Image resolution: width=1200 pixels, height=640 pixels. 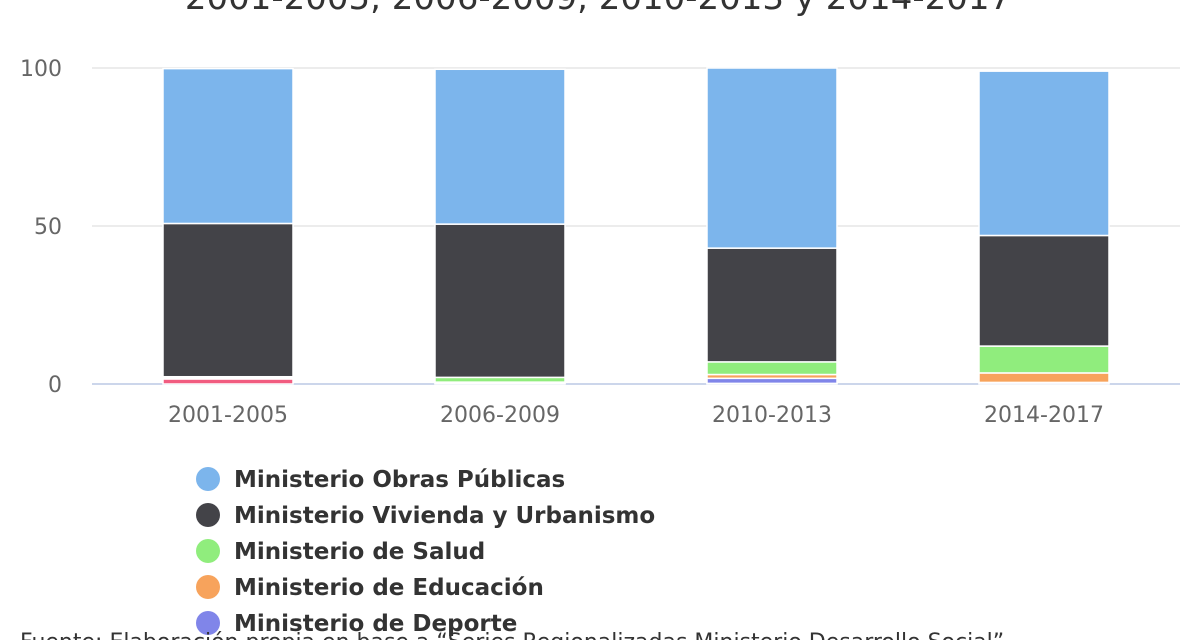 What do you see at coordinates (444, 516) in the screenshot?
I see `legend-label: Ministerio Vivienda y Urbanismo` at bounding box center [444, 516].